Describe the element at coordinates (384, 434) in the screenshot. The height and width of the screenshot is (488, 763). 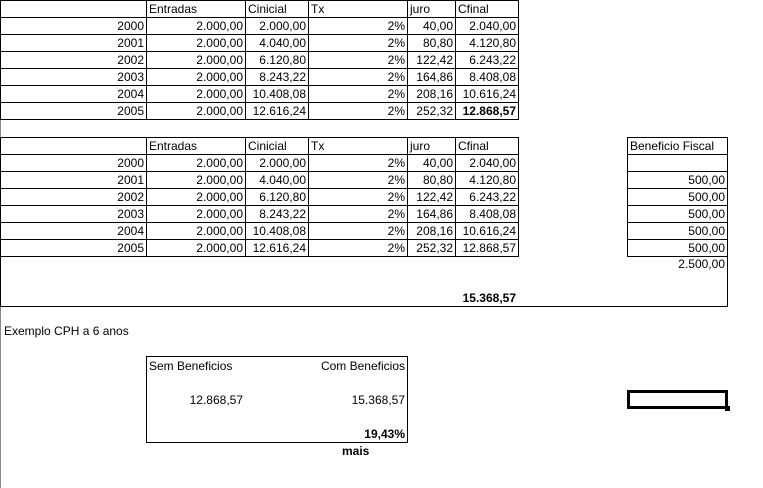
I see `percent-increase: 19,43%` at that location.